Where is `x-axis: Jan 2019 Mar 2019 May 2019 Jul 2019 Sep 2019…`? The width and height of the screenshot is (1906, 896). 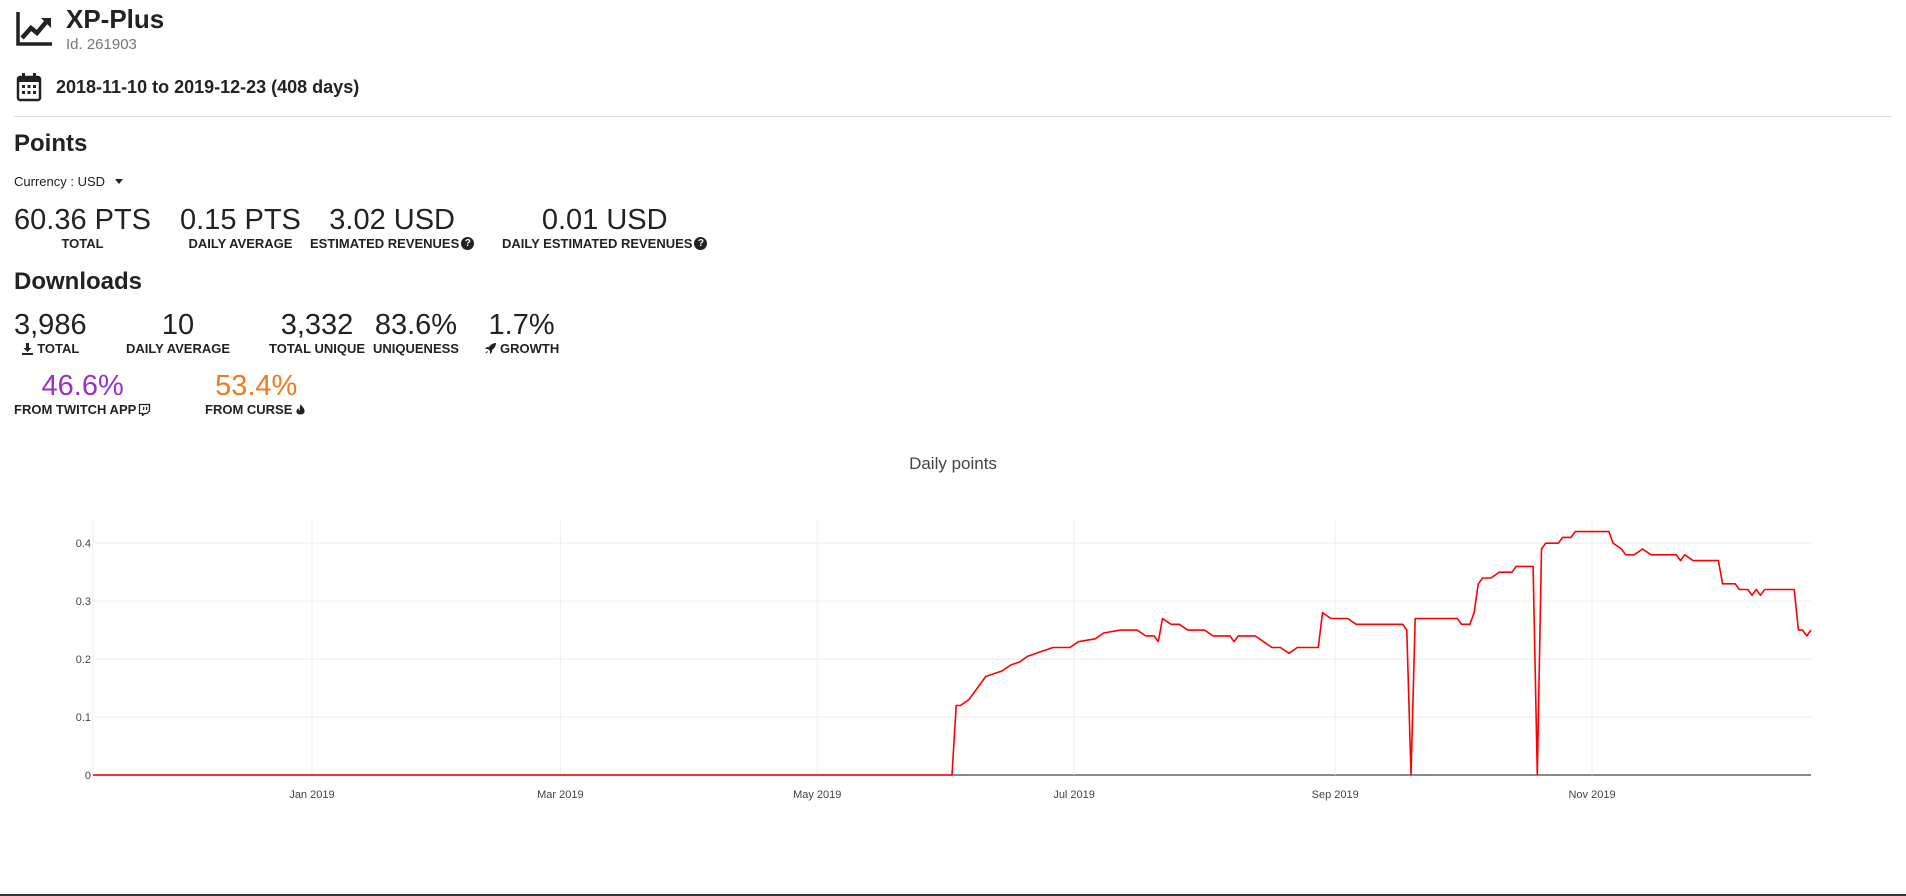 x-axis: Jan 2019 Mar 2019 May 2019 Jul 2019 Sep 2019… is located at coordinates (952, 795).